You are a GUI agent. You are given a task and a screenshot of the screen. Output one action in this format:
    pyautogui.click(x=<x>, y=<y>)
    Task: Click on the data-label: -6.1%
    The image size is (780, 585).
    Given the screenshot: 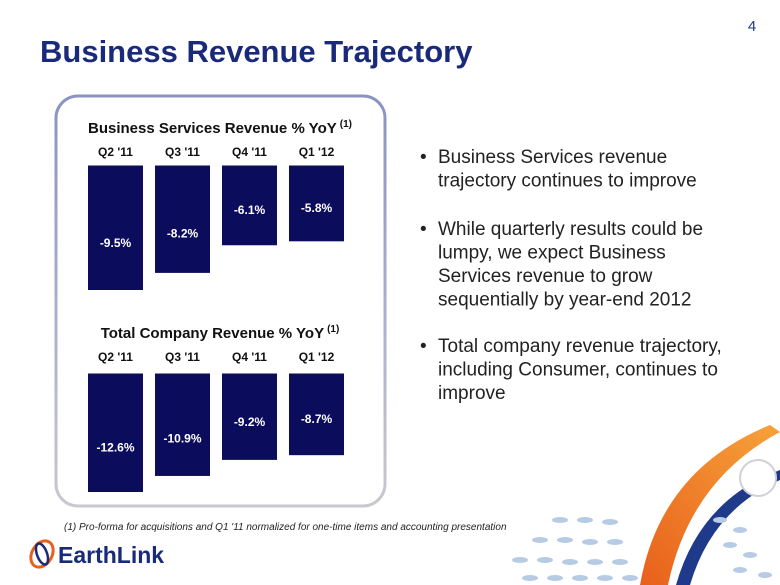 What is the action you would take?
    pyautogui.click(x=250, y=210)
    